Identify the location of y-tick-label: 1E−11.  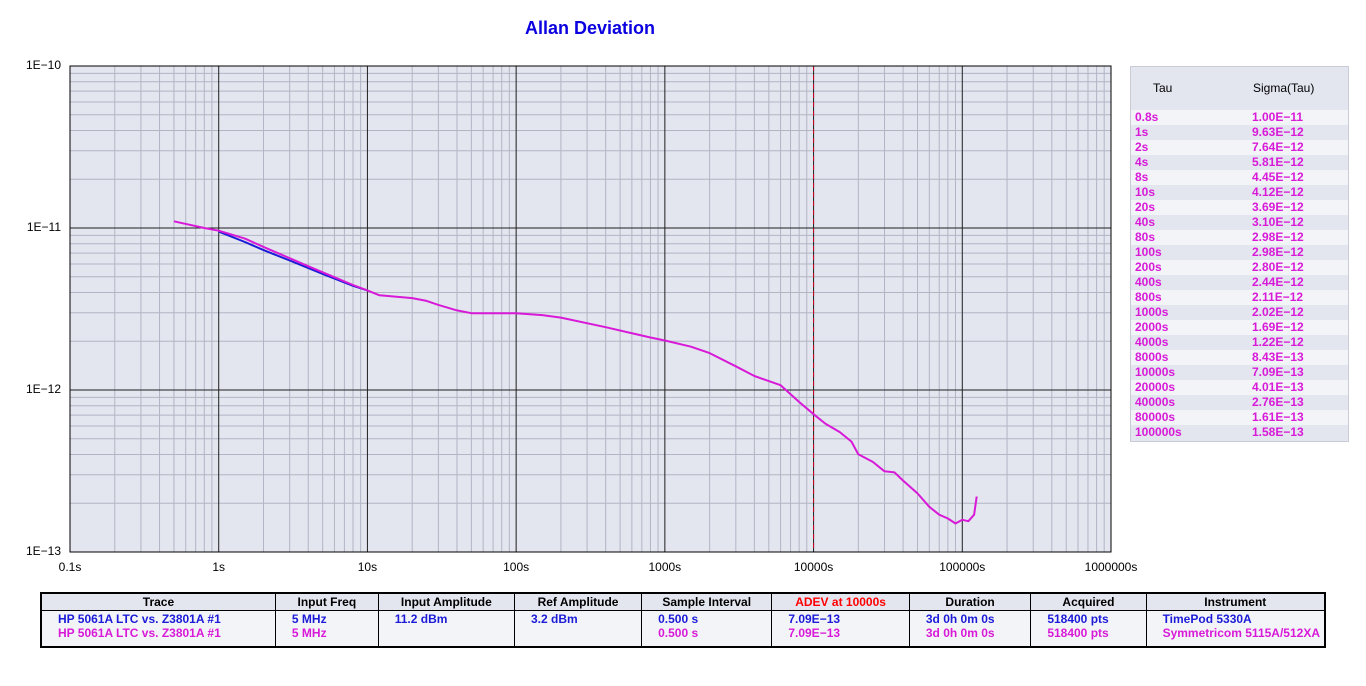
(43, 227).